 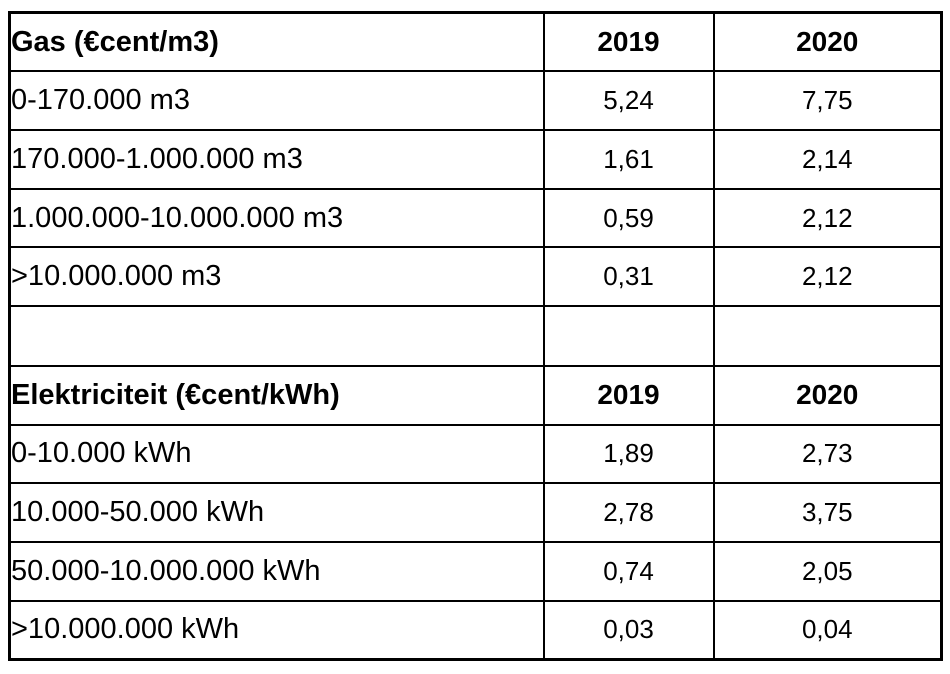 I want to click on gas-tier-2019-value: 0,31, so click(x=628, y=277).